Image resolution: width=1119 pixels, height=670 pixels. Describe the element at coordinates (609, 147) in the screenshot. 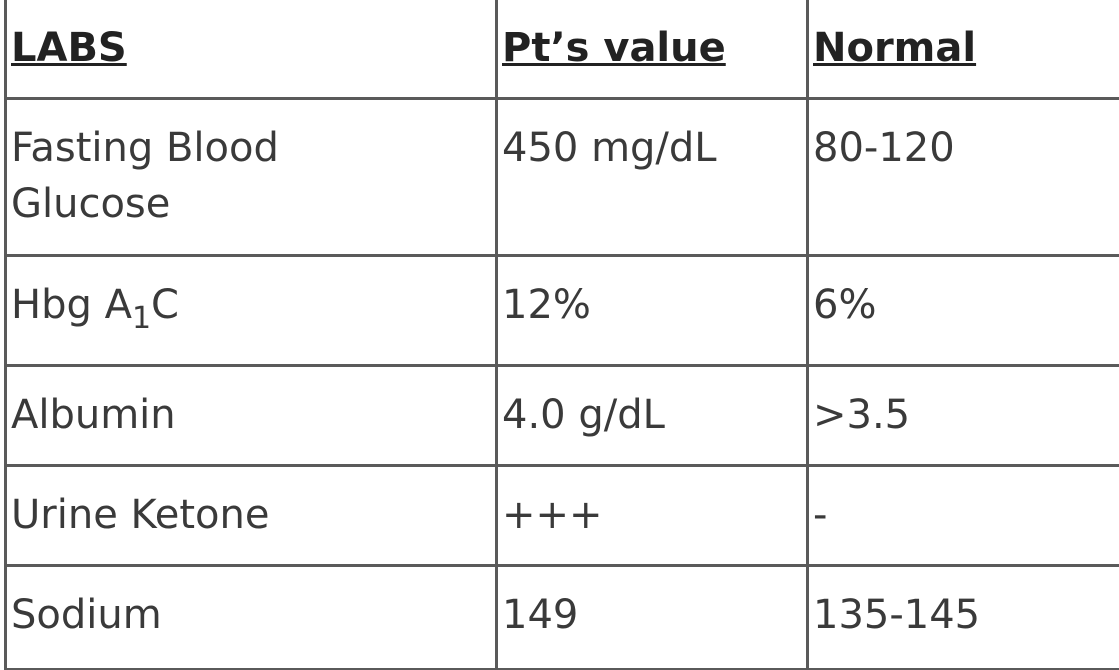

I see `cell-text: 450 mg/dL` at that location.